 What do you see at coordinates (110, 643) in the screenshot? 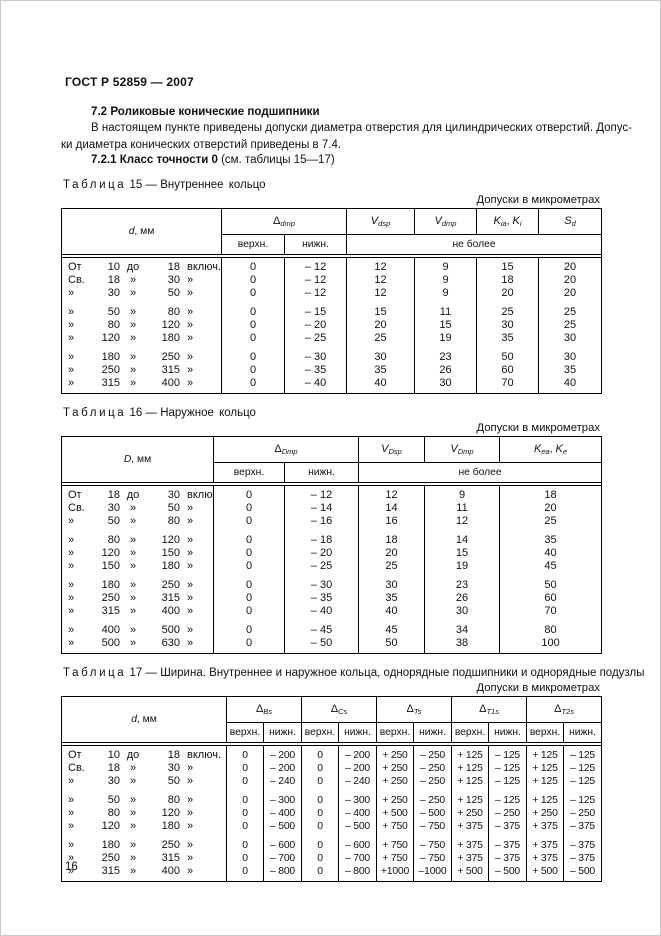
I see `range-part: 500` at bounding box center [110, 643].